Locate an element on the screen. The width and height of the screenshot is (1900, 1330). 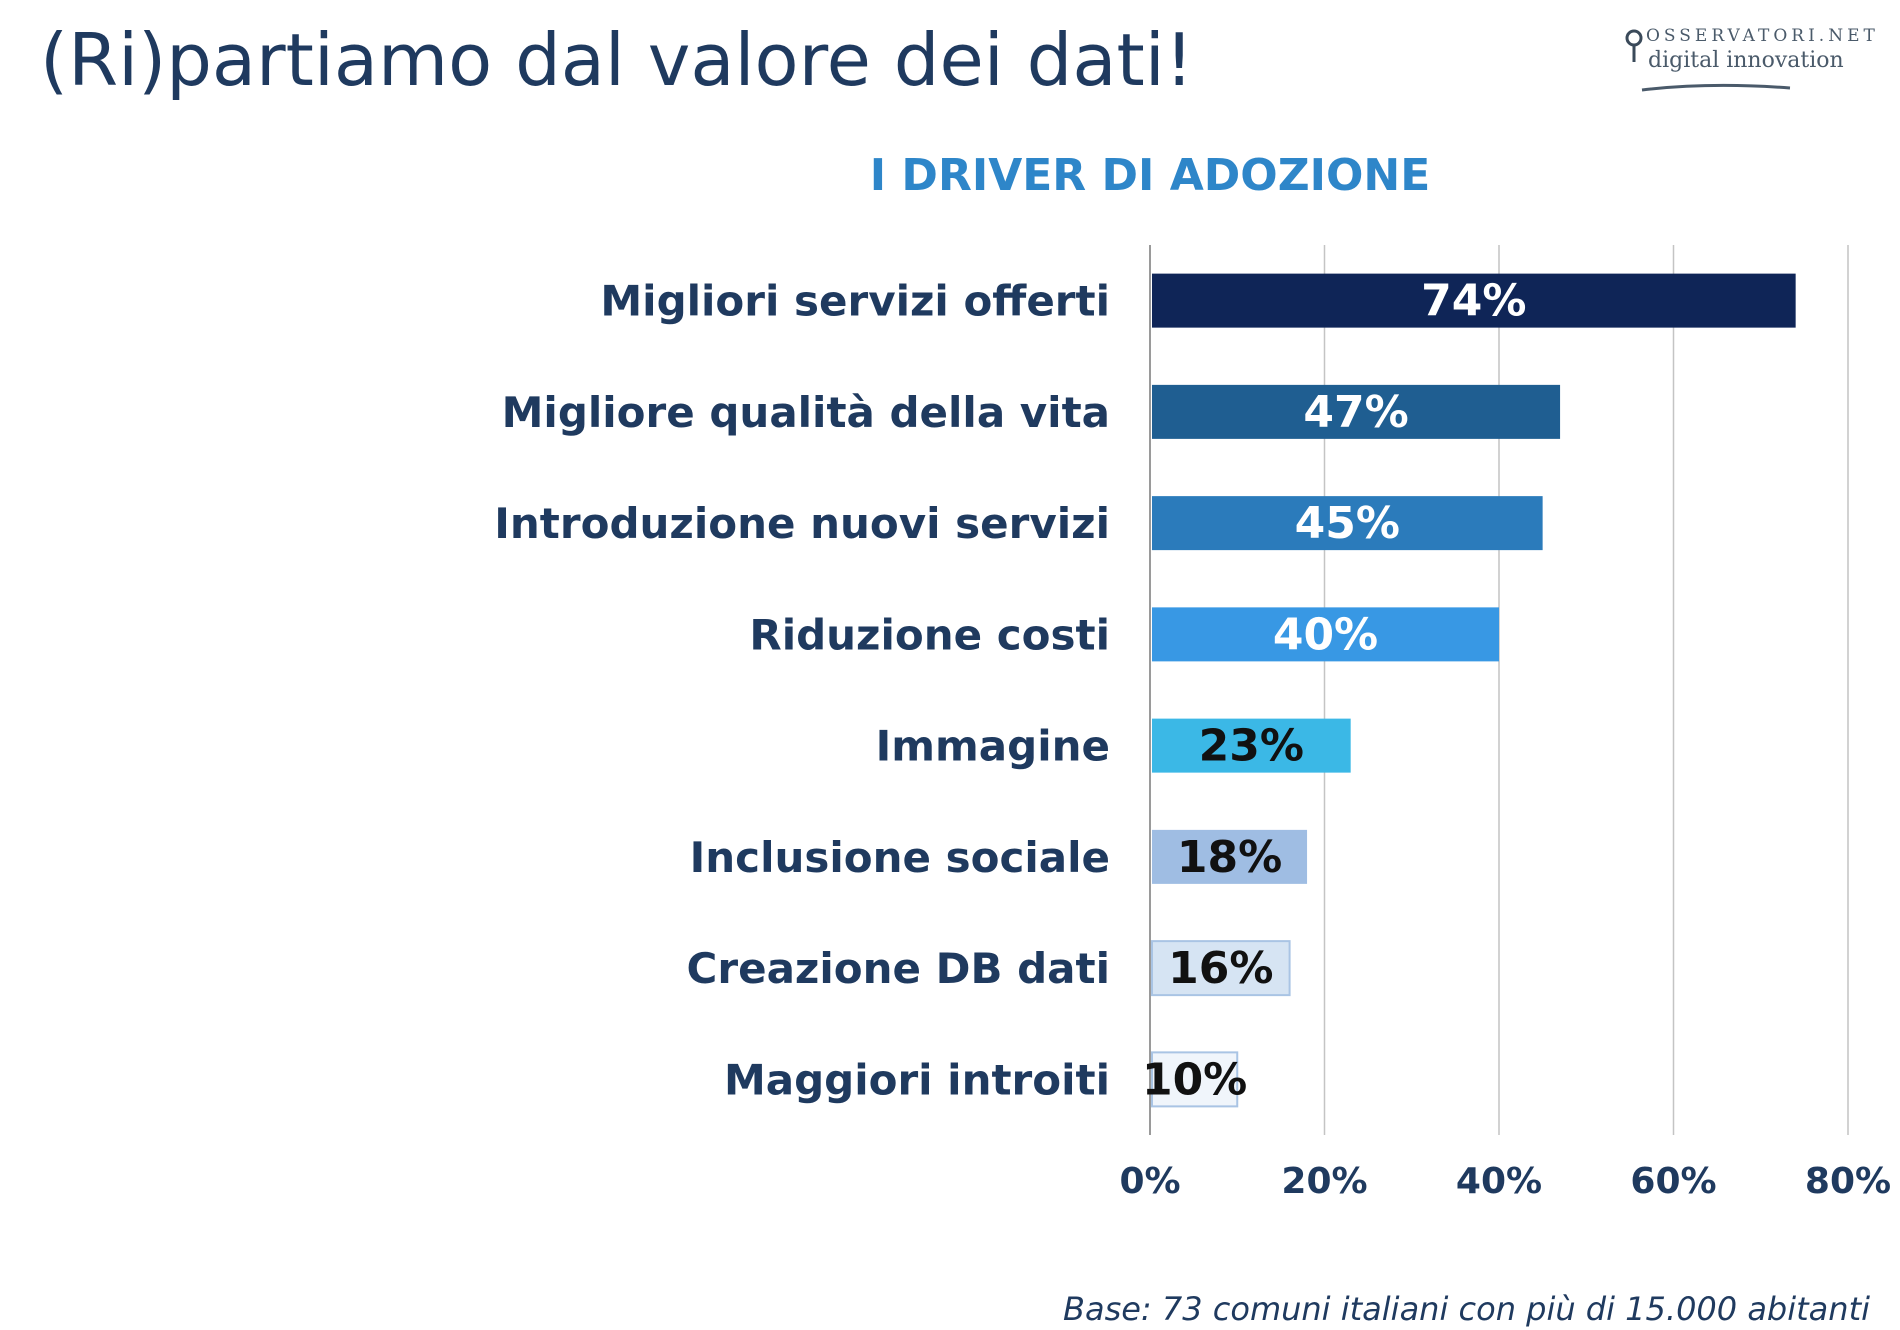
data-label: 16% is located at coordinates (1220, 968).